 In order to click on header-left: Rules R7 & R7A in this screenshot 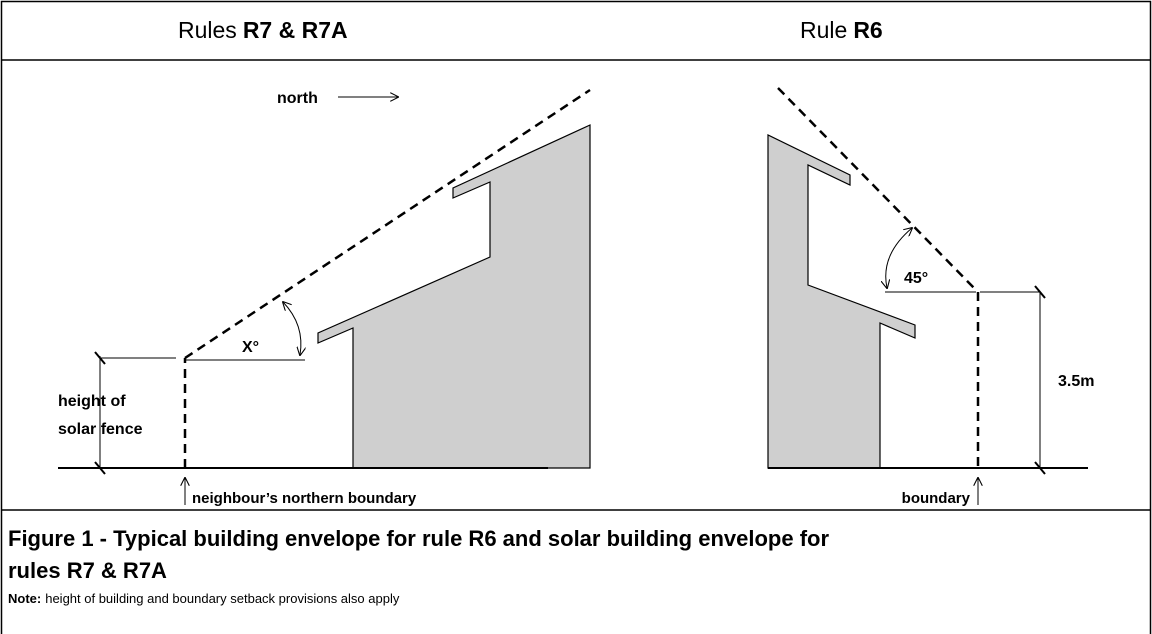, I will do `click(263, 30)`.